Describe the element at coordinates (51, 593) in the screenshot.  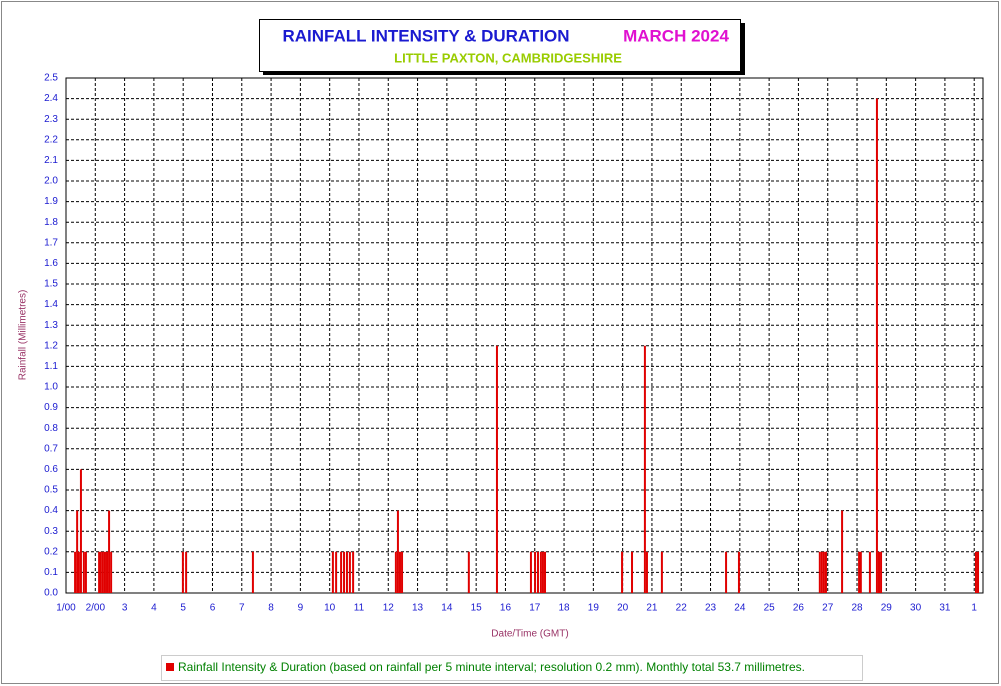
I see `y-tick-label: 0.0` at that location.